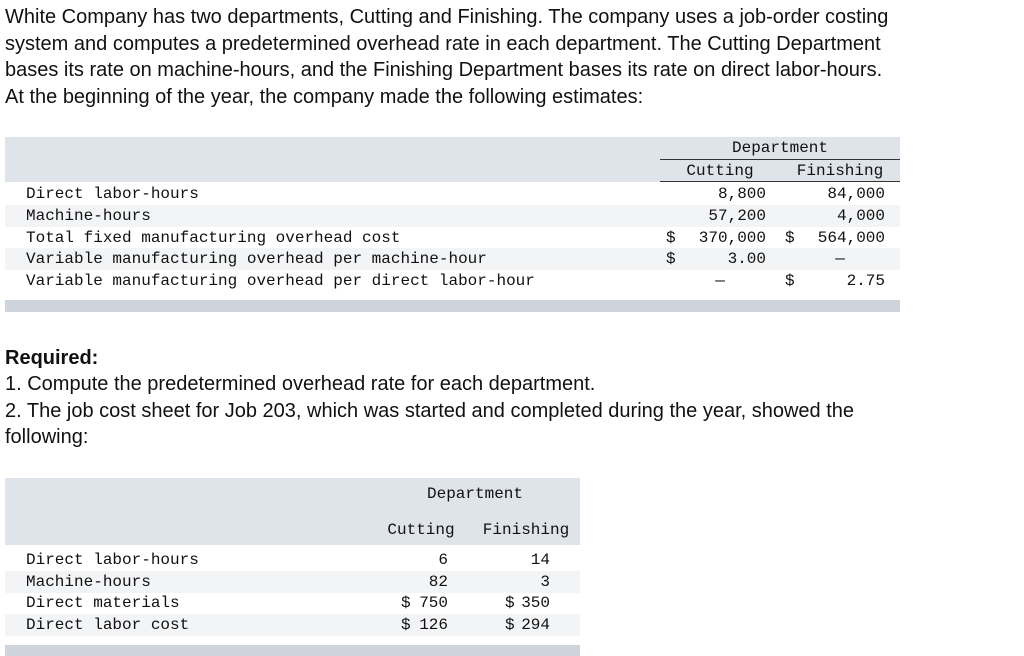  What do you see at coordinates (103, 603) in the screenshot?
I see `row-label: Direct materials` at bounding box center [103, 603].